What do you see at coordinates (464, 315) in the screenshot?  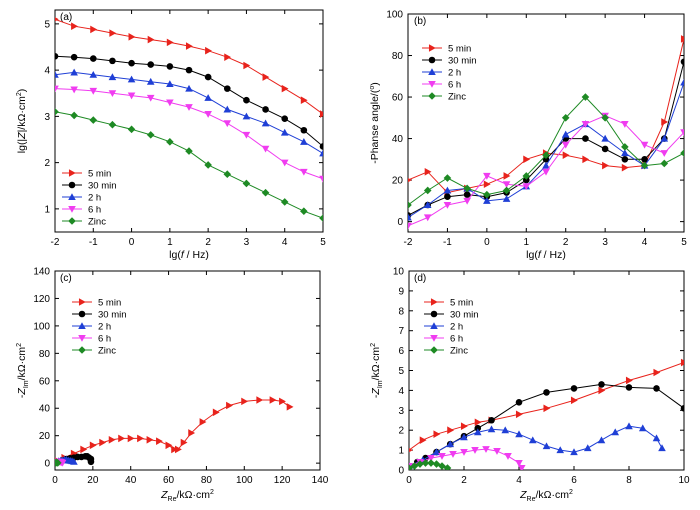 I see `legend-entry: 30 min` at bounding box center [464, 315].